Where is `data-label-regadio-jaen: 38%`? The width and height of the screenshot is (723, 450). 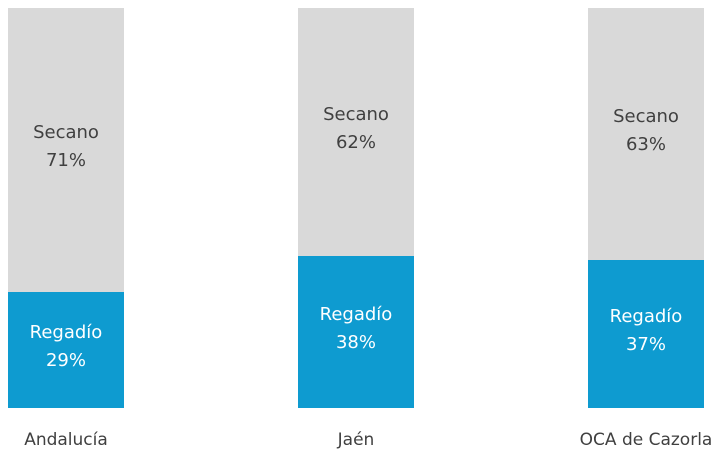
data-label-regadio-jaen: 38% is located at coordinates (356, 342).